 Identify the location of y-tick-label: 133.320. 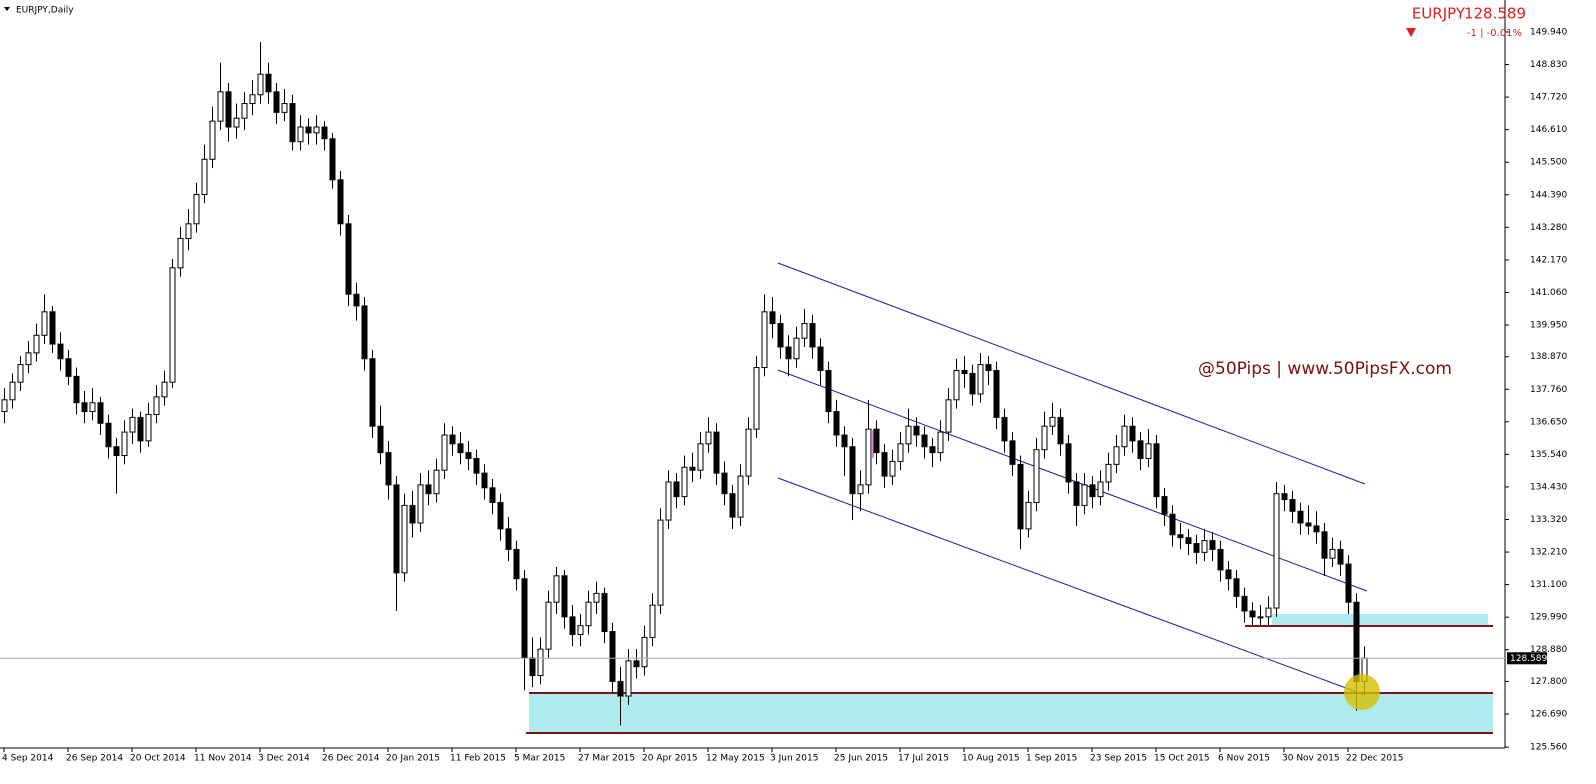
(1548, 520).